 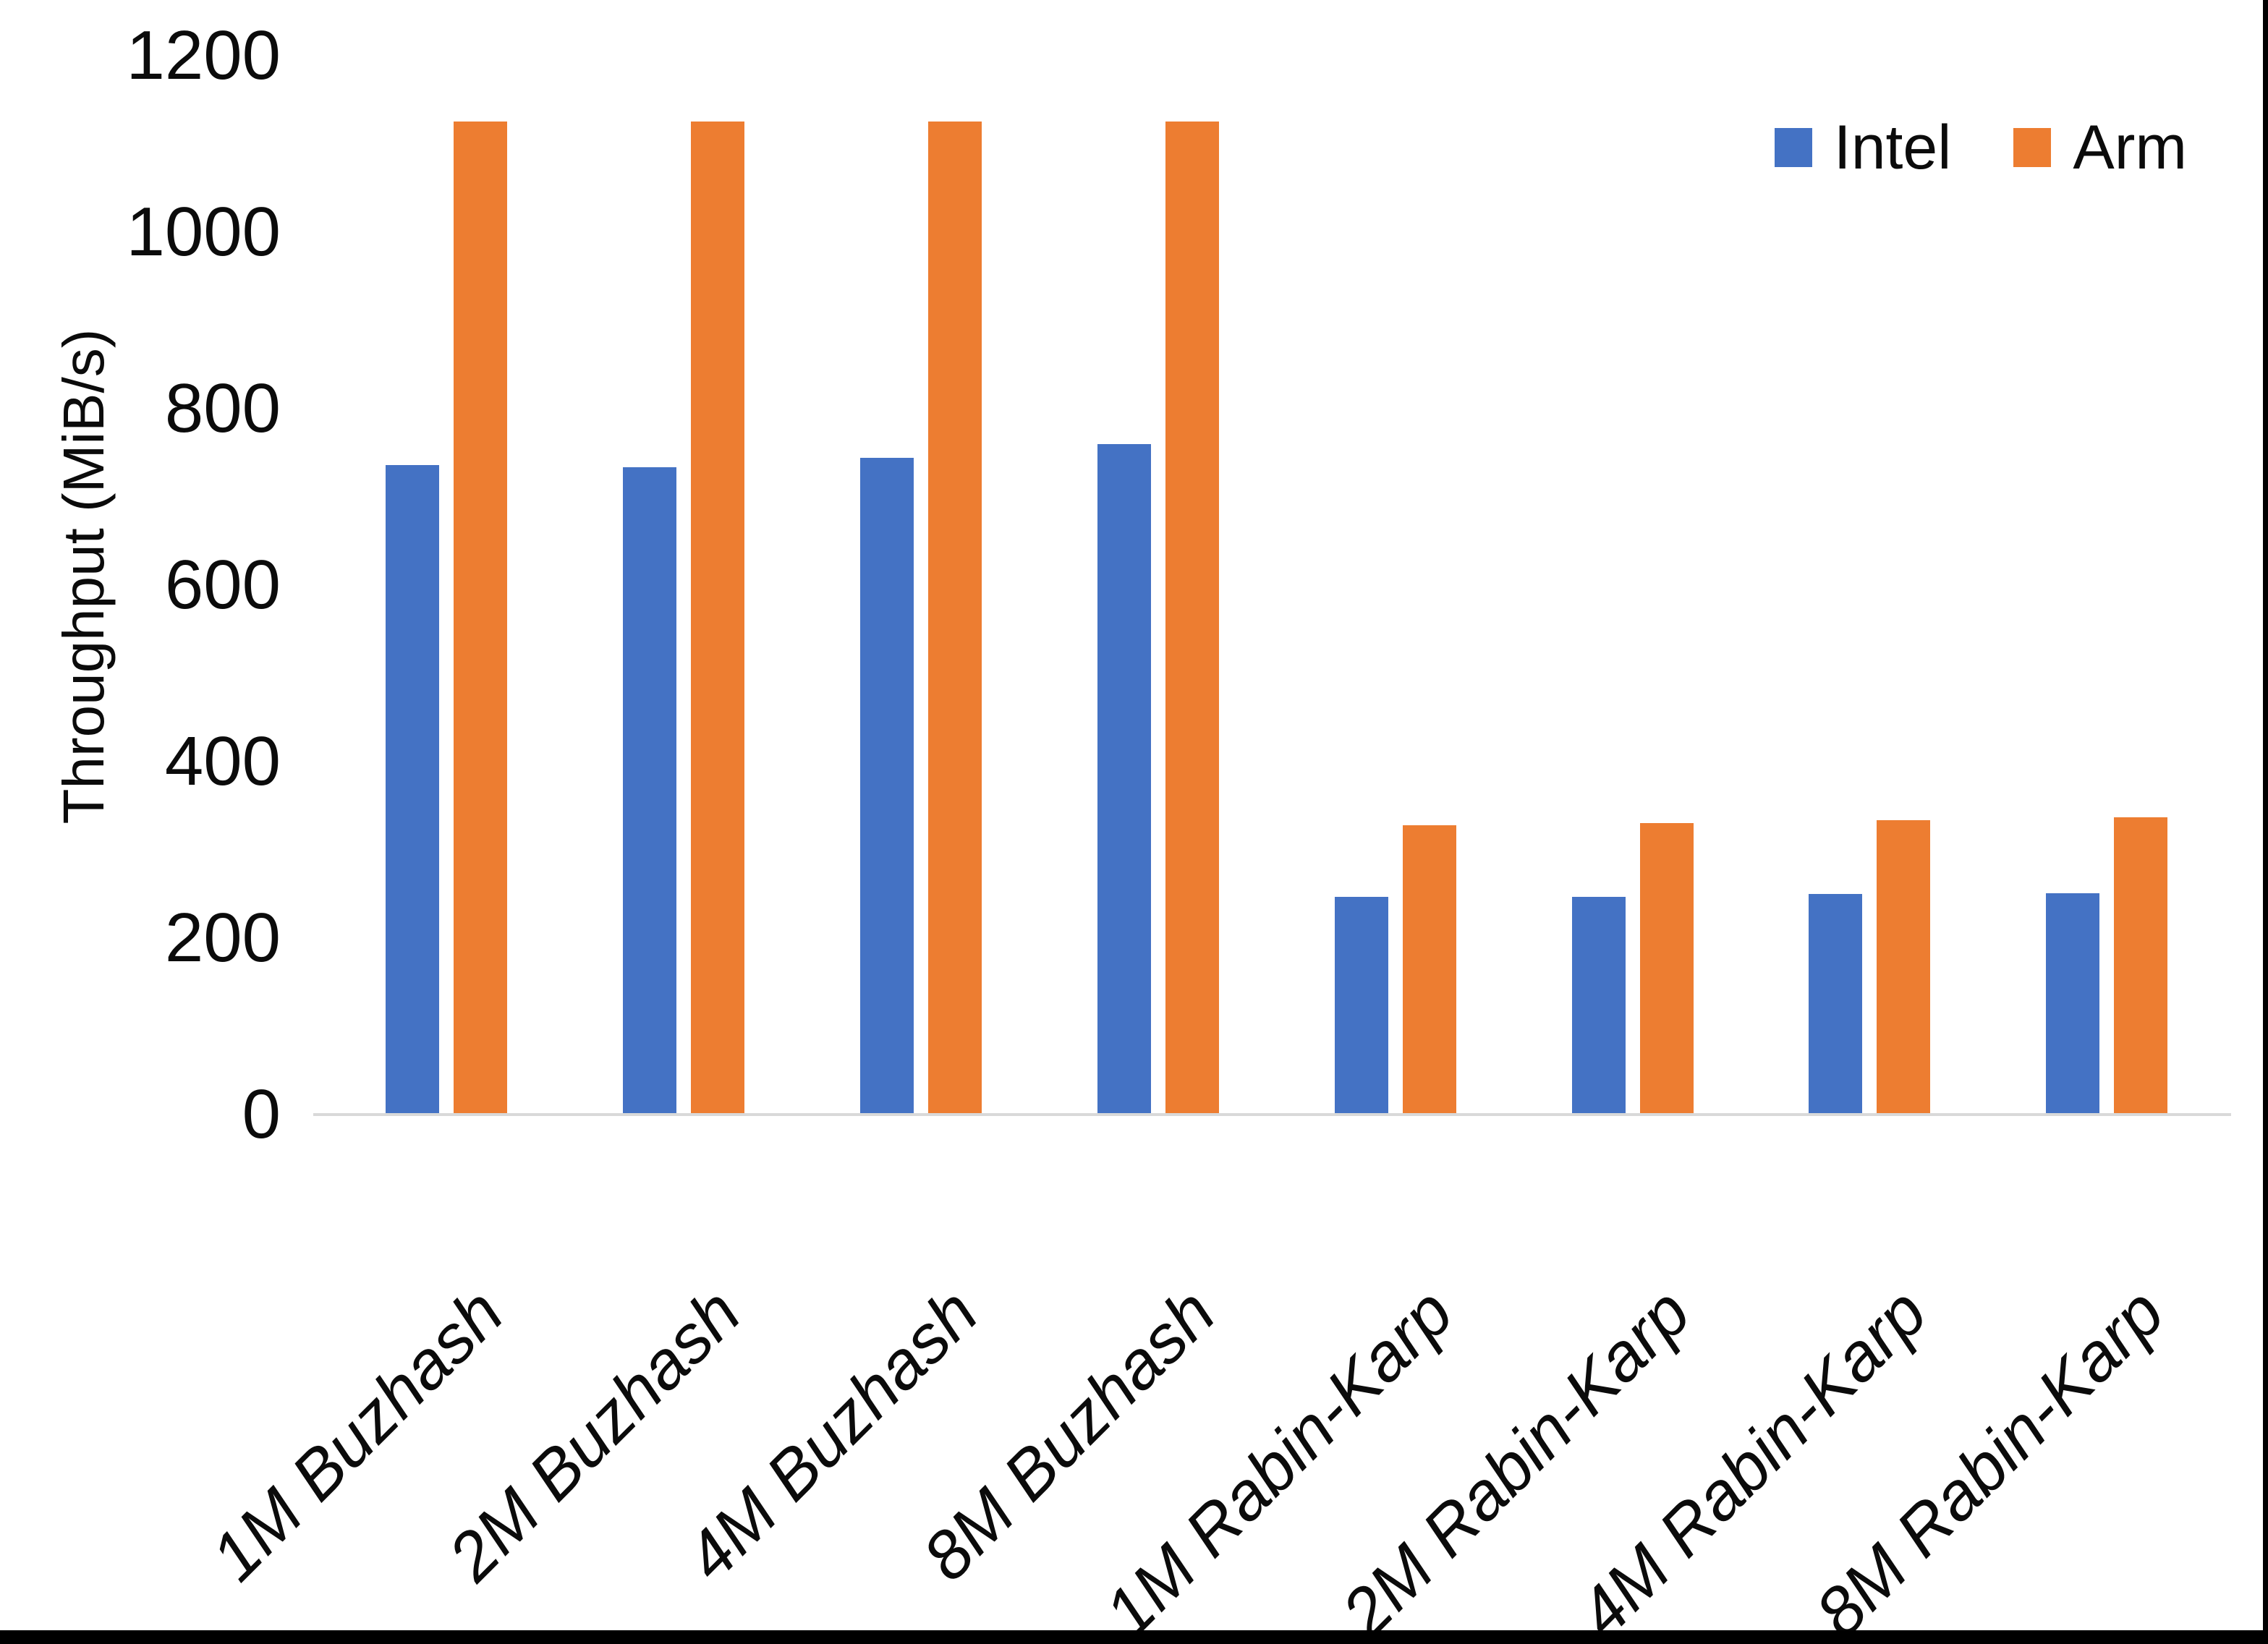 I want to click on bar-arm-8m-buzhash, so click(x=1192, y=618).